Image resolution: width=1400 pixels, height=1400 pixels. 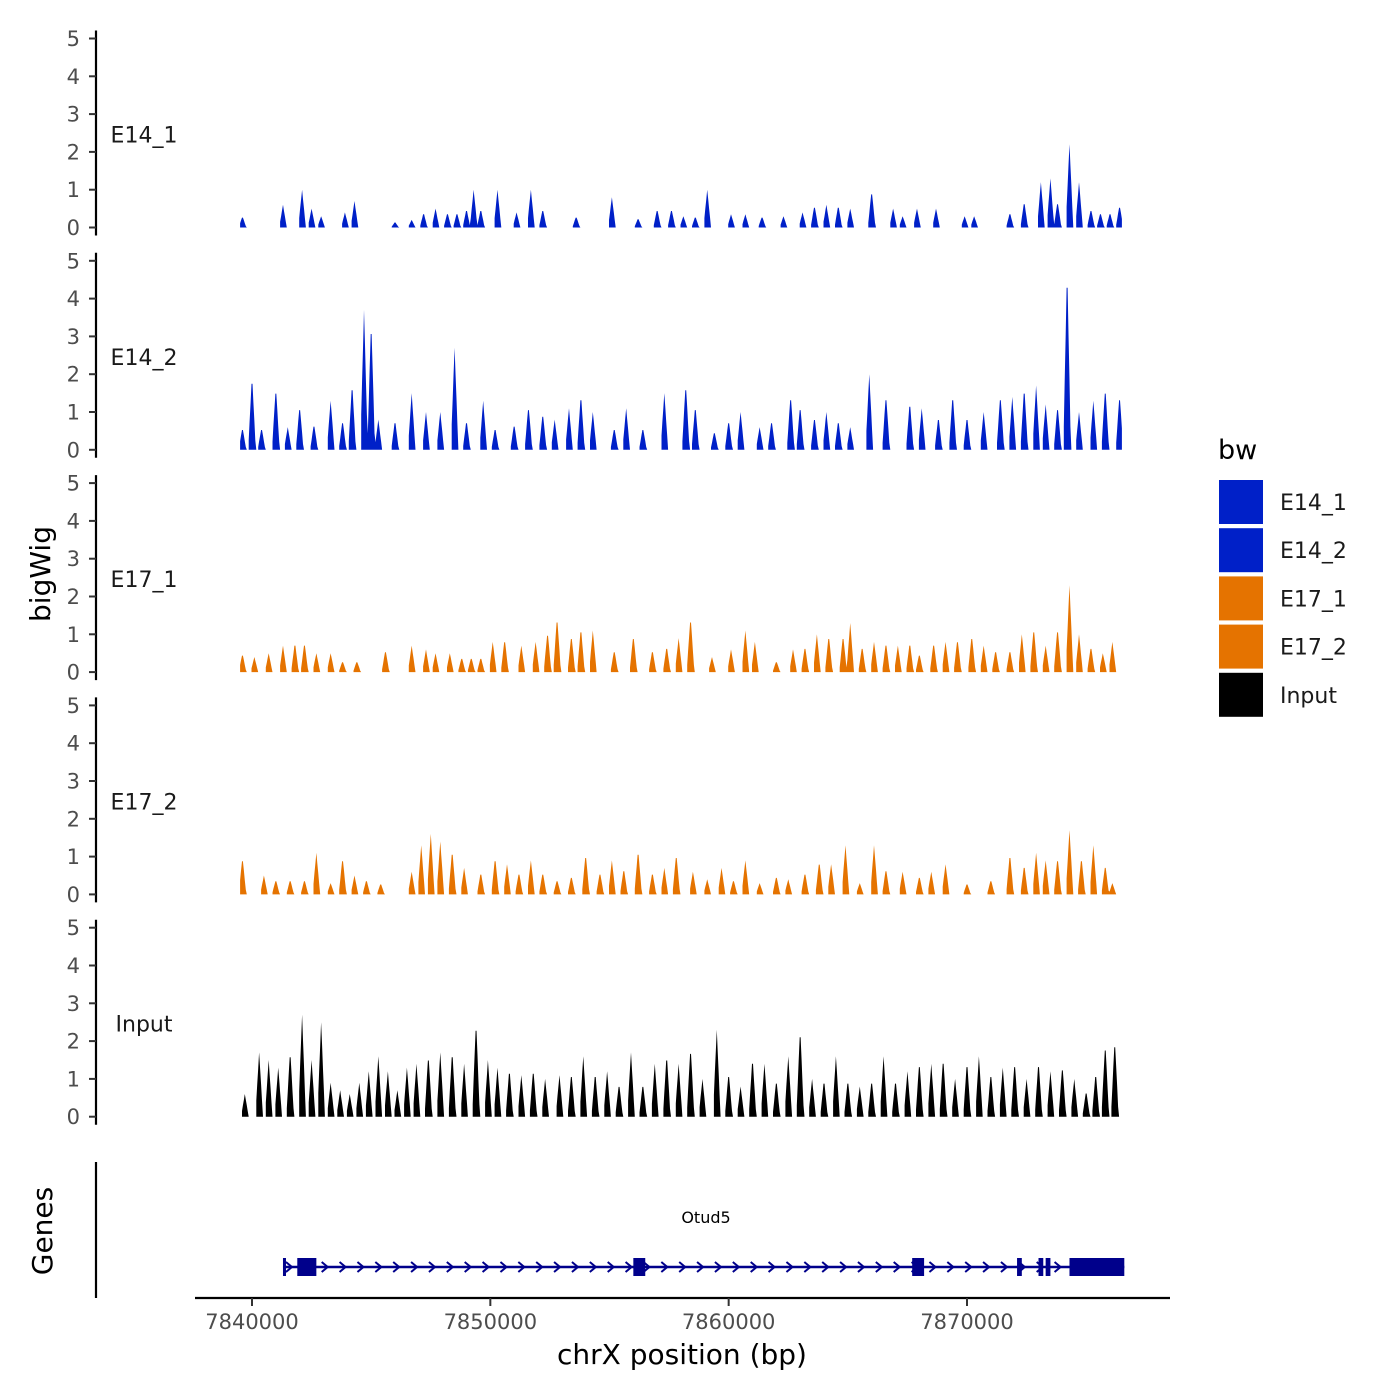 I want to click on y-tick-label-E14_2-1: 1, so click(x=73, y=413).